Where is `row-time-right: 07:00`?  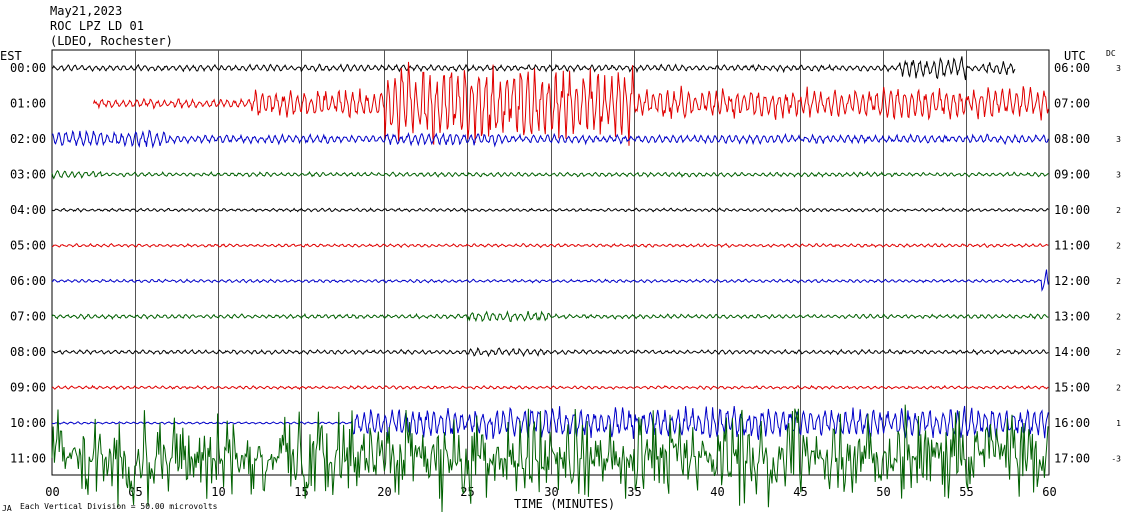
row-time-right: 07:00 is located at coordinates (1072, 104).